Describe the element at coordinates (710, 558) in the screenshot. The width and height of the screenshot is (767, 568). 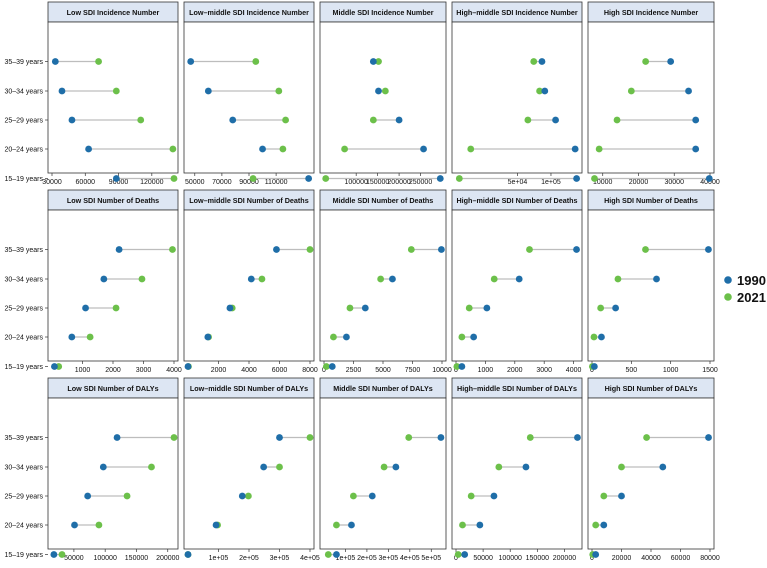
I see `x-tick-label: 80000` at that location.